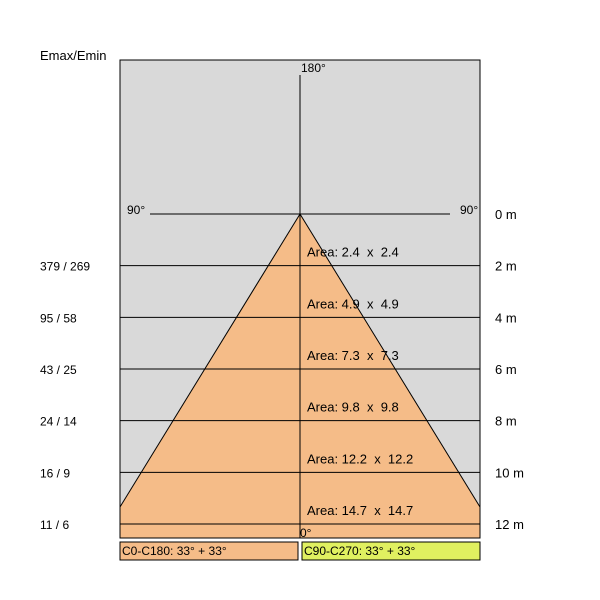  I want to click on distance-label: 6 m, so click(506, 369).